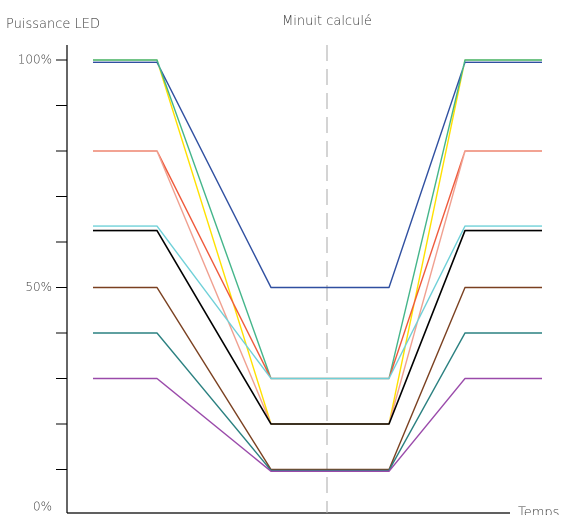 This screenshot has width=569, height=515. What do you see at coordinates (53, 24) in the screenshot?
I see `y-axis-title: Puissance LED` at bounding box center [53, 24].